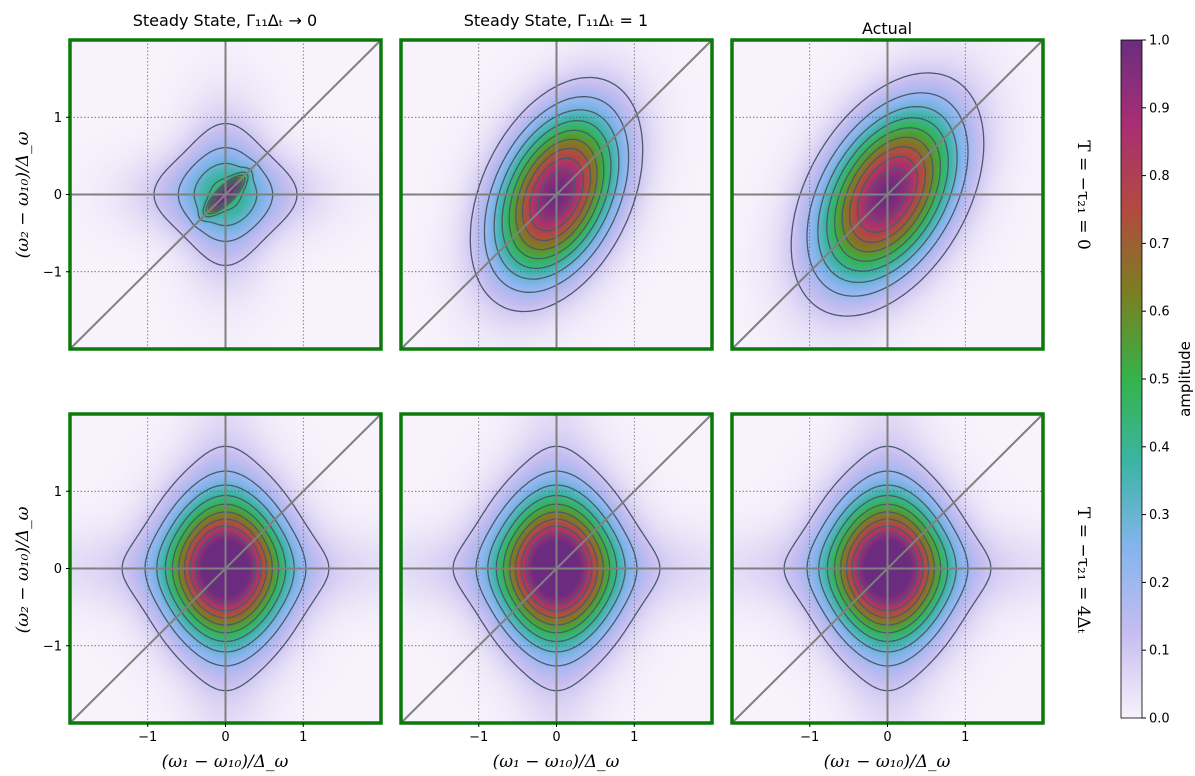  I want to click on colorbar-ticks: 0.0 0.1 0.2 0.3 0.4 0.5 0.6 0.7 0.8 0.9 1.0, so click(1156, 380).